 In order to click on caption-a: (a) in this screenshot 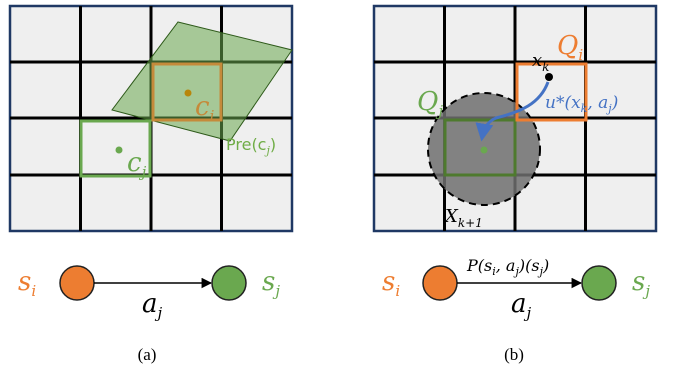, I will do `click(147, 354)`.